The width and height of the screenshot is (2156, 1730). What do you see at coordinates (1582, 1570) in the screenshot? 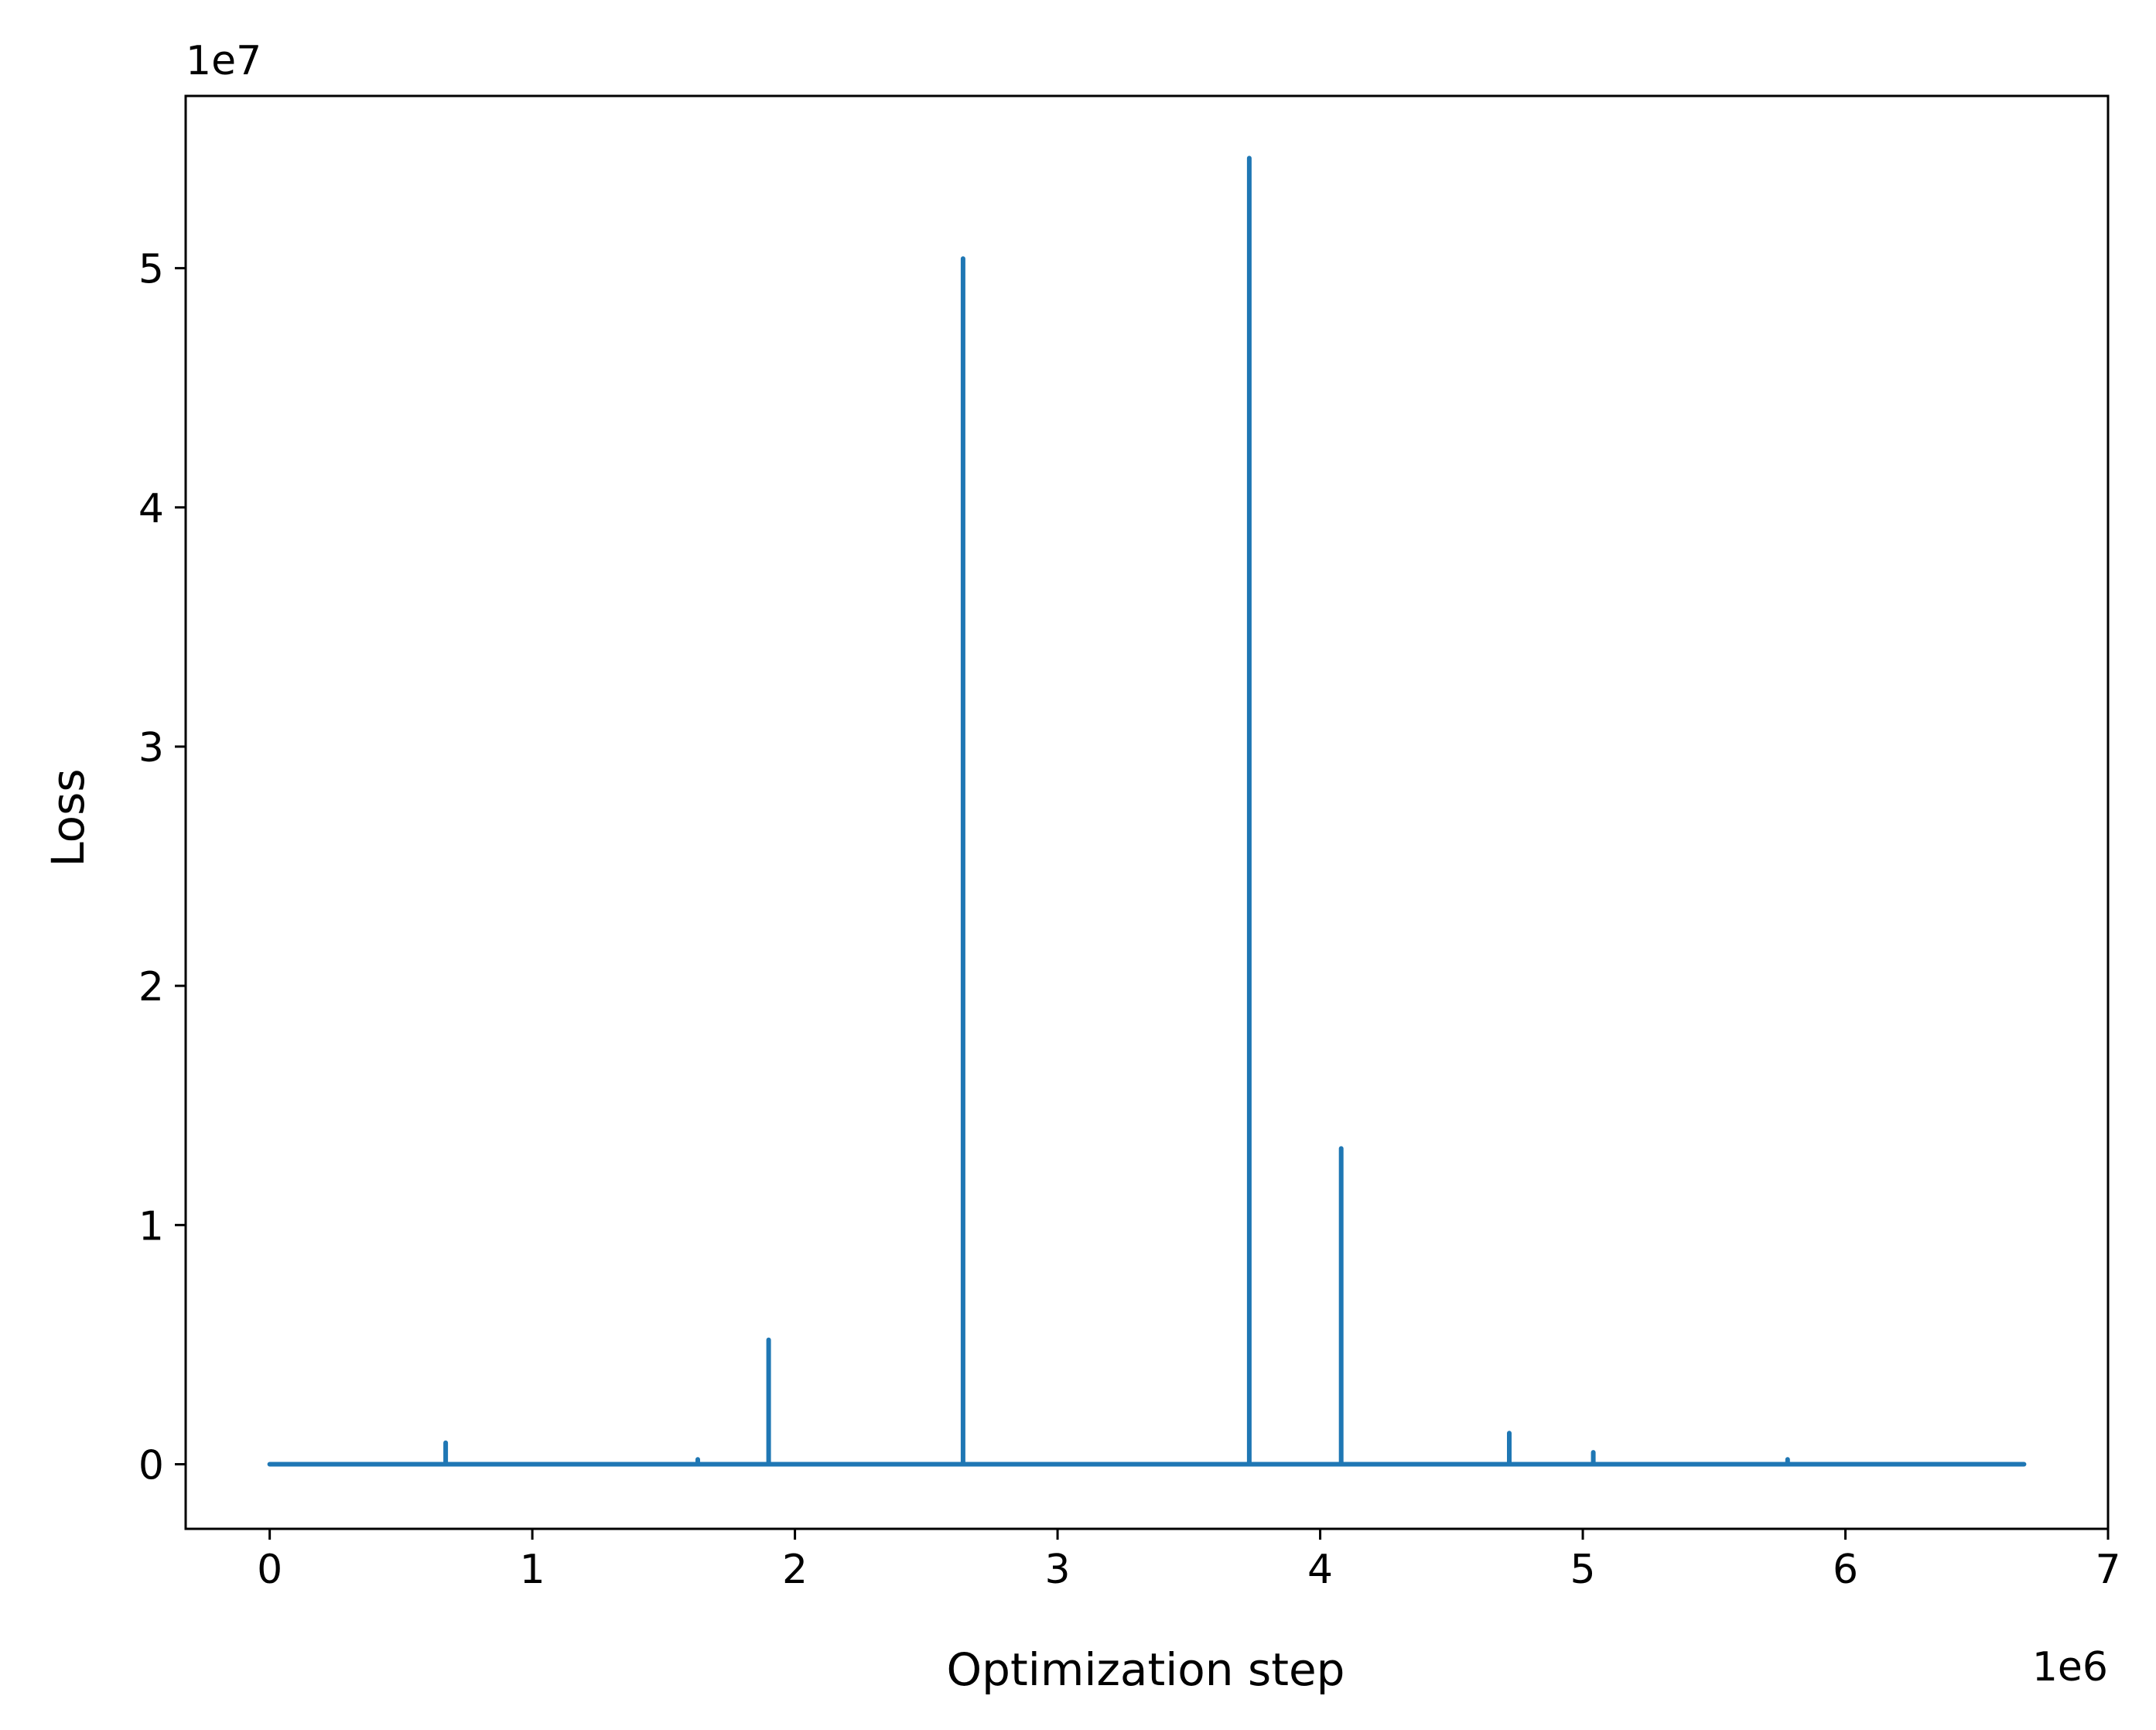
I see `x-tick-label-5: 5` at bounding box center [1582, 1570].